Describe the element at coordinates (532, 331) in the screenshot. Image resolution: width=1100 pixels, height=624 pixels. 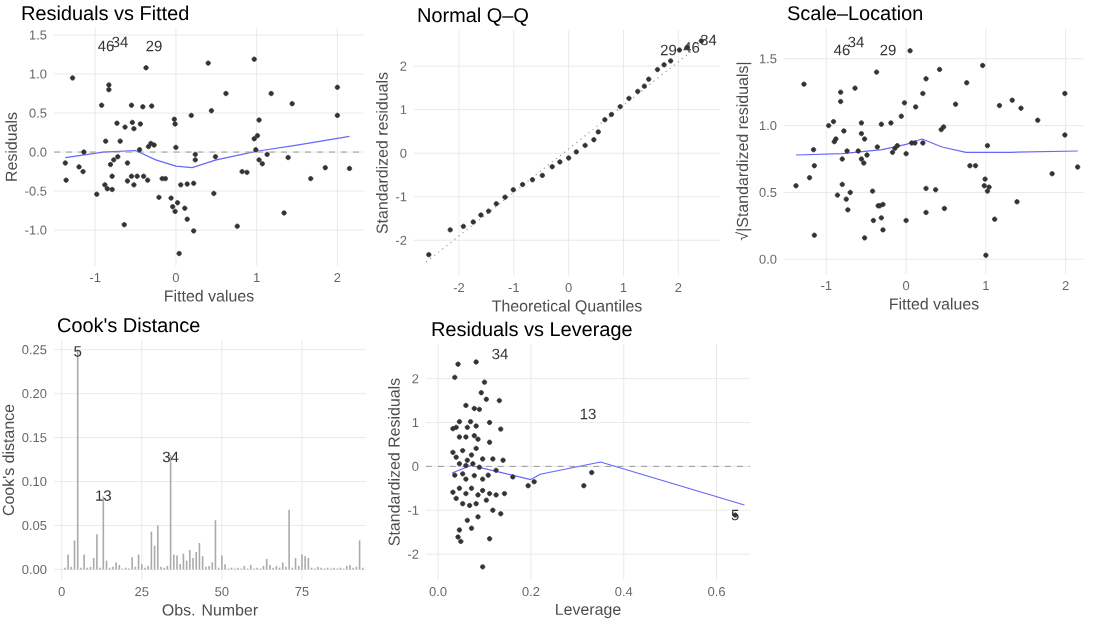
I see `chart-title: Residuals vs Leverage` at that location.